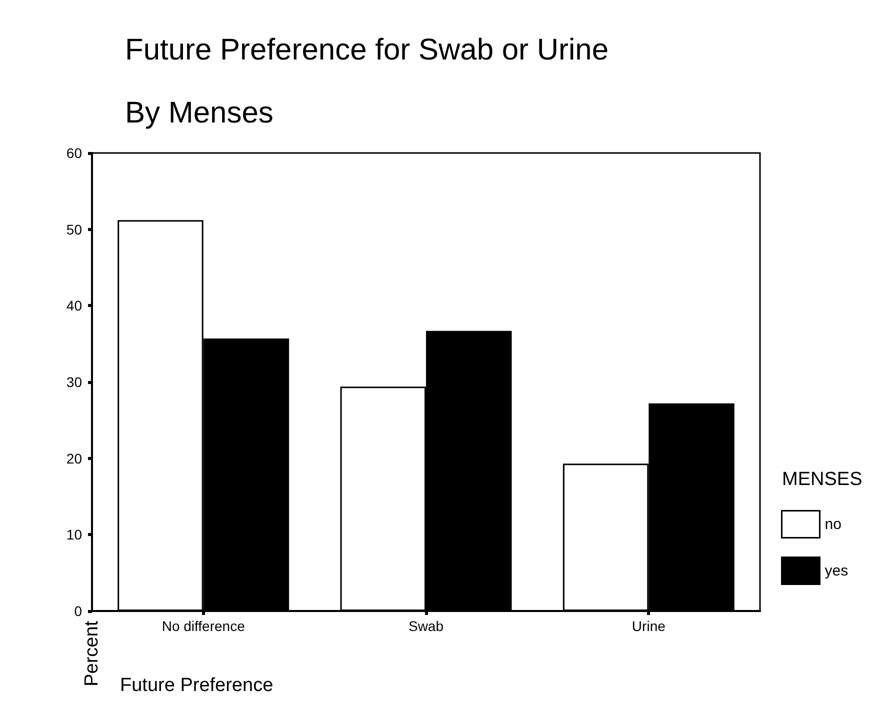  What do you see at coordinates (833, 524) in the screenshot?
I see `legend-label: no` at bounding box center [833, 524].